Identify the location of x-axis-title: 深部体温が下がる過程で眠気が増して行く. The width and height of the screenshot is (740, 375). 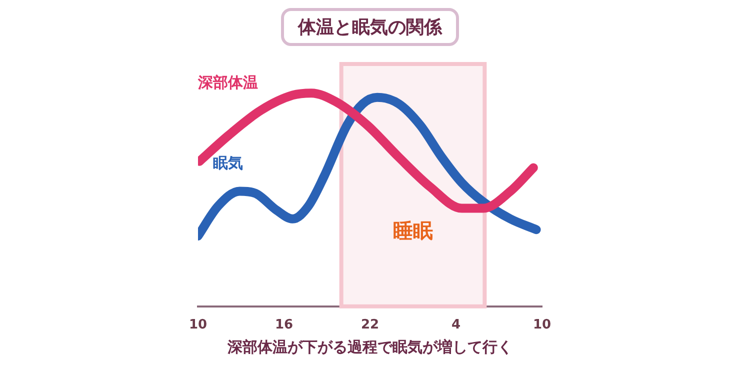
(370, 347).